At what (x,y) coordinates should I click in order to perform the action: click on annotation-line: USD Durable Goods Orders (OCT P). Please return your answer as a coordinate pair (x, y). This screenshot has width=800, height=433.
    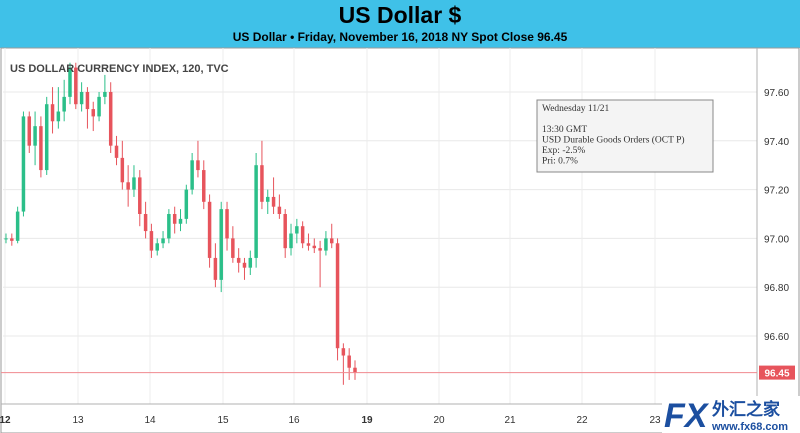
    Looking at the image, I should click on (613, 140).